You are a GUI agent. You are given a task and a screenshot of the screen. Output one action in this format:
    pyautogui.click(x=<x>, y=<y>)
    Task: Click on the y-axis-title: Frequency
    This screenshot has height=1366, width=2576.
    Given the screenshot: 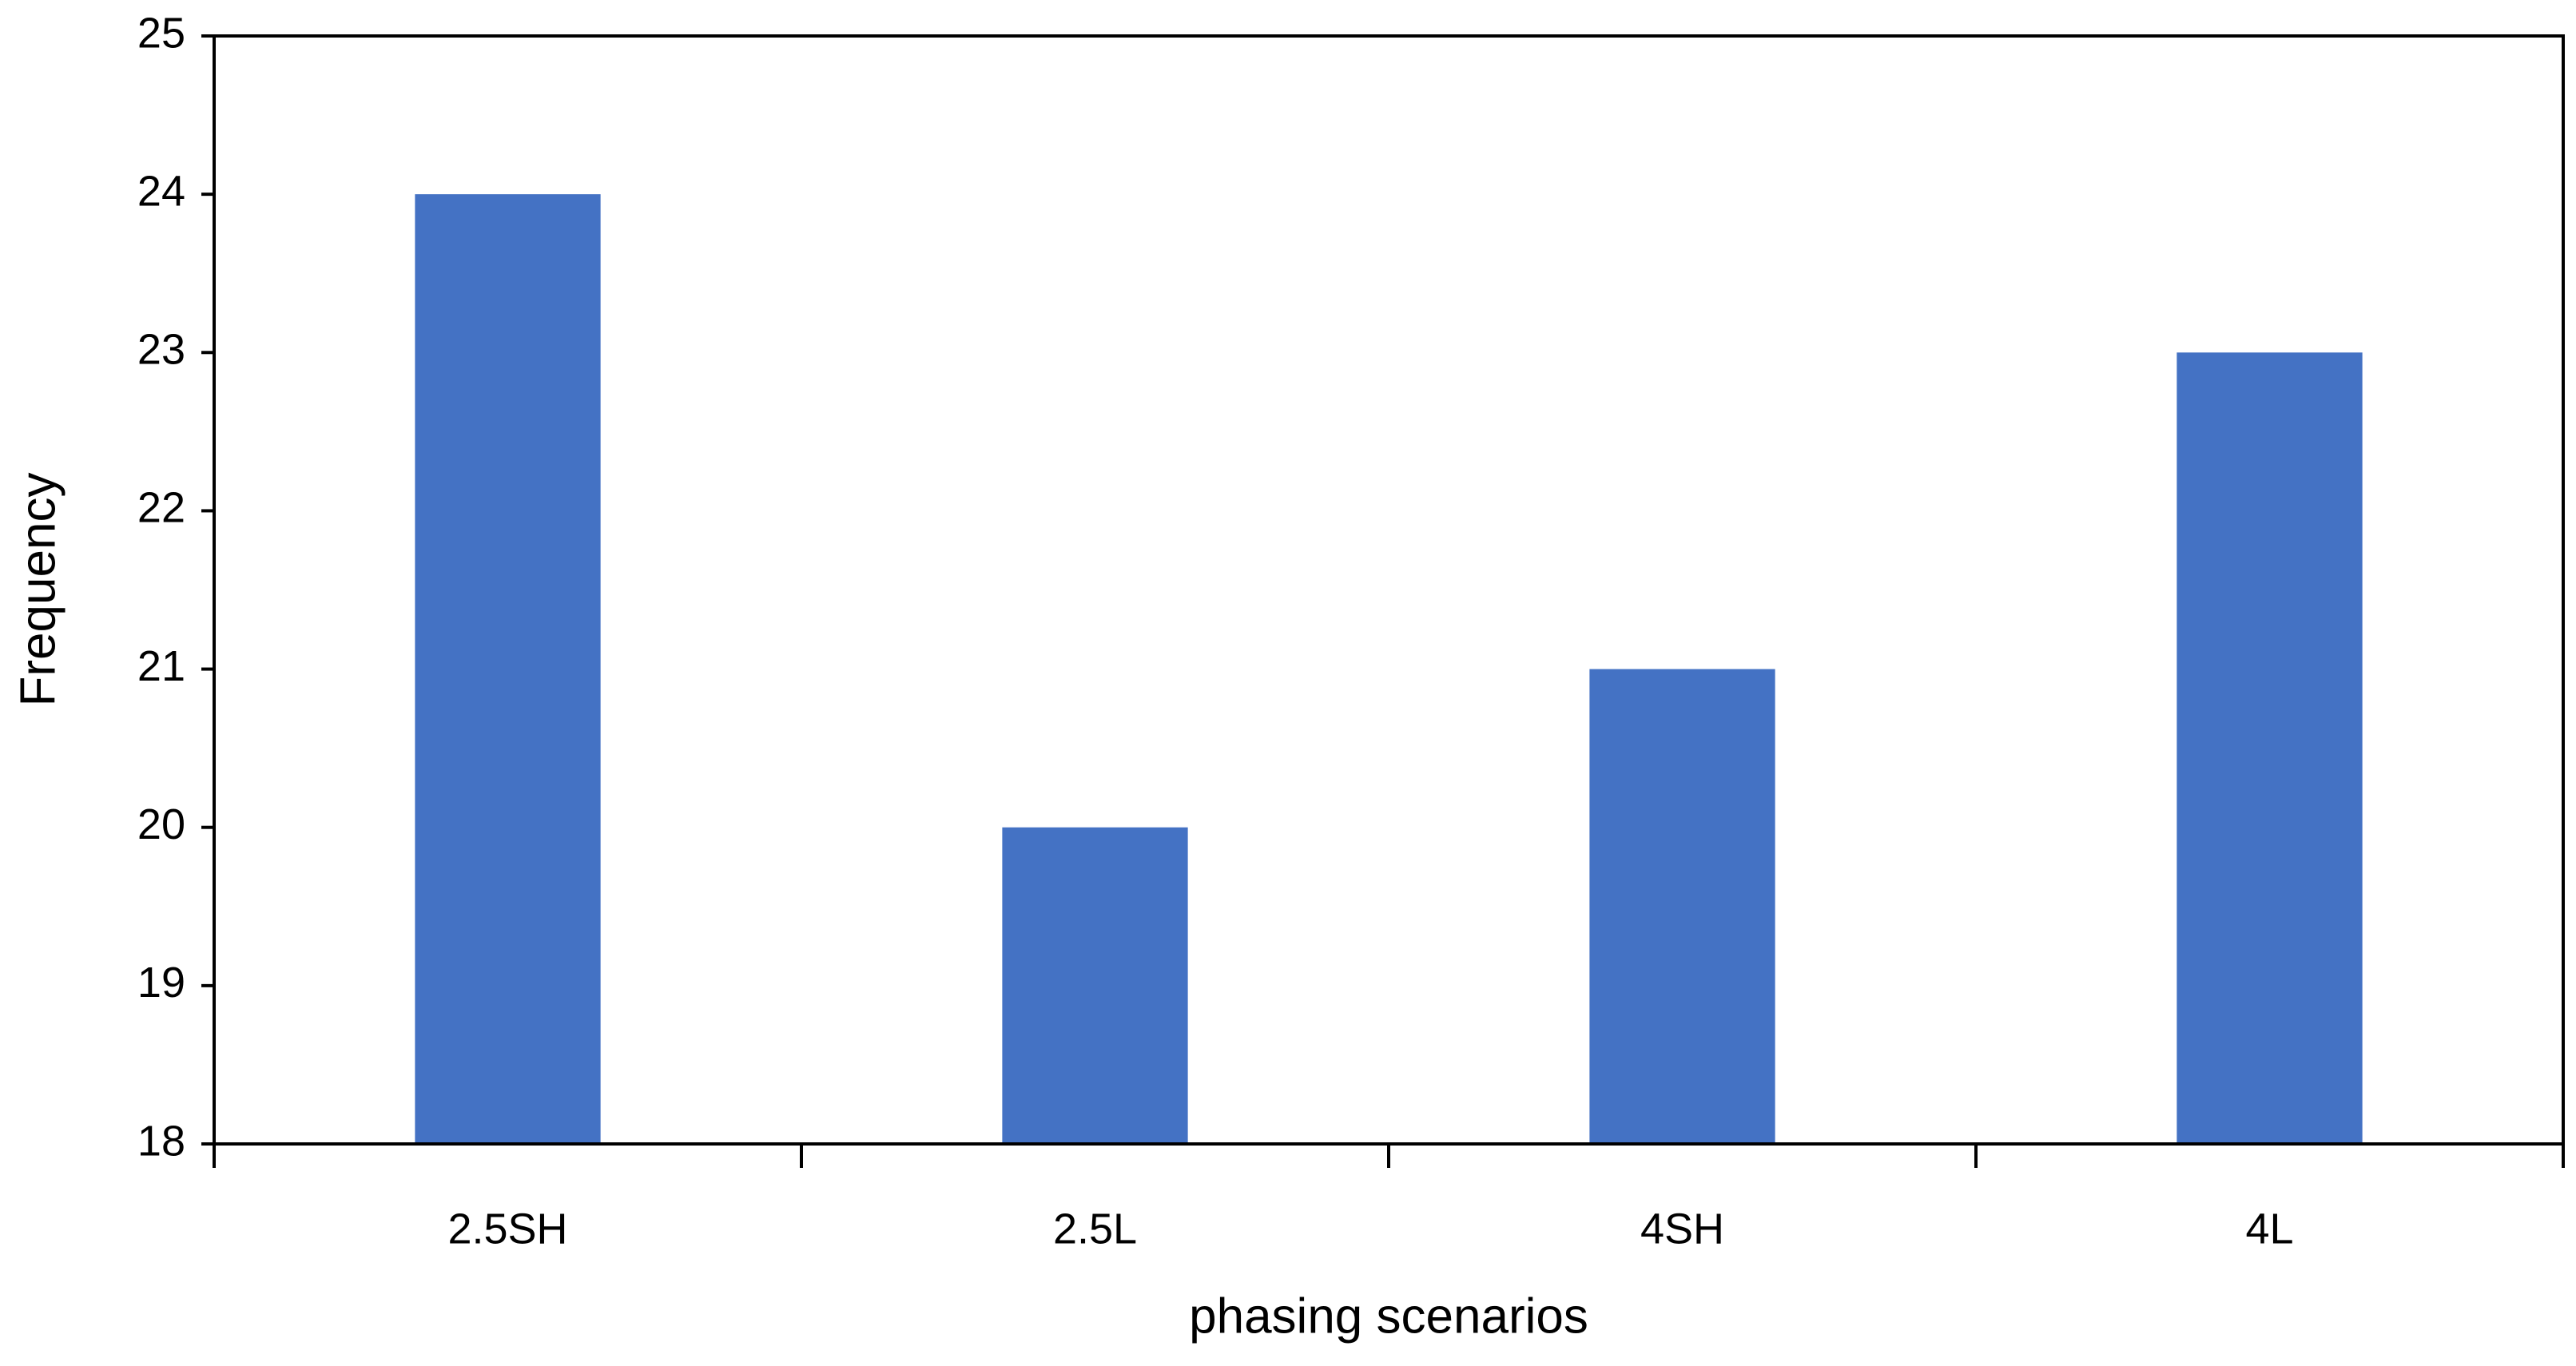 What is the action you would take?
    pyautogui.click(x=38, y=590)
    